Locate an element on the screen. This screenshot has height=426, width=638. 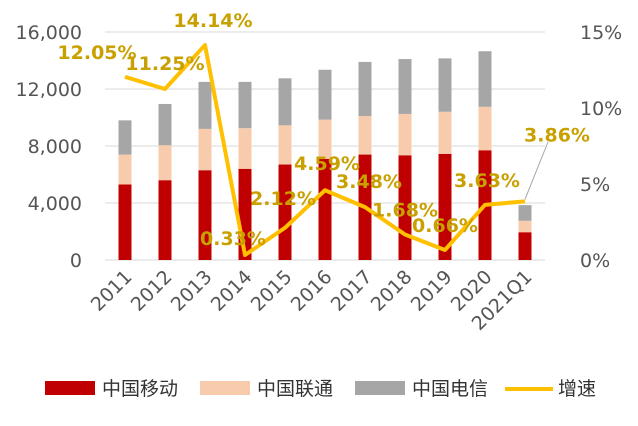
growth-data-label: 12.05% is located at coordinates (96, 53).